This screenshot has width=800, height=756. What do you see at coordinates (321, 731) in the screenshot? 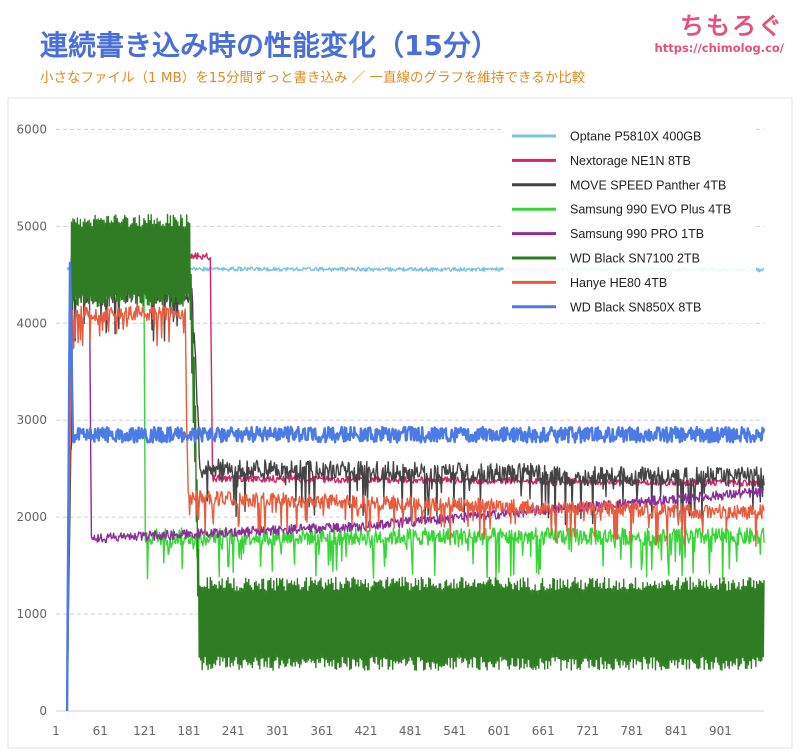
I see `x-tick-label: 361` at bounding box center [321, 731].